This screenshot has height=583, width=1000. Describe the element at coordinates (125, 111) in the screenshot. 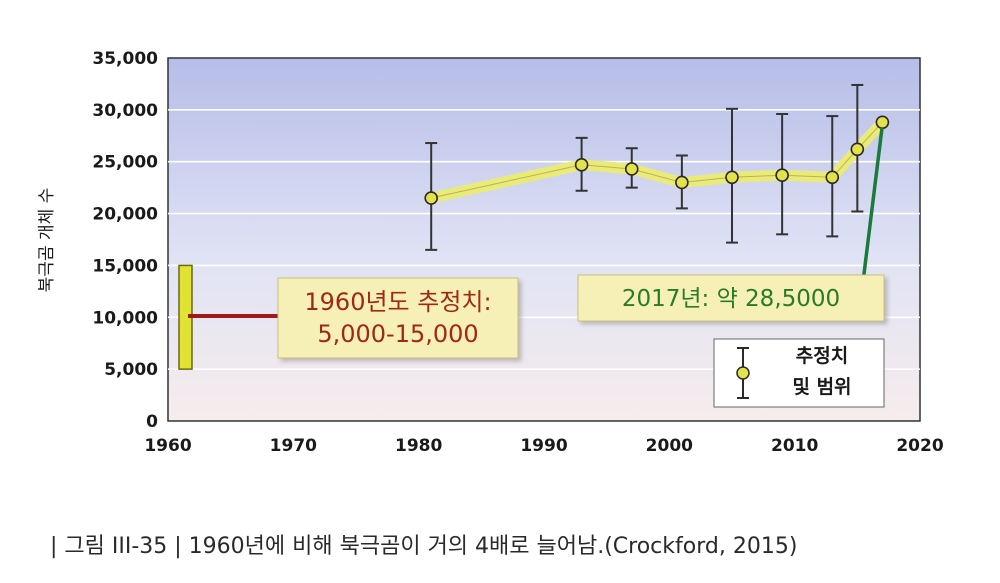

I see `y-tick-label: 30,000` at that location.